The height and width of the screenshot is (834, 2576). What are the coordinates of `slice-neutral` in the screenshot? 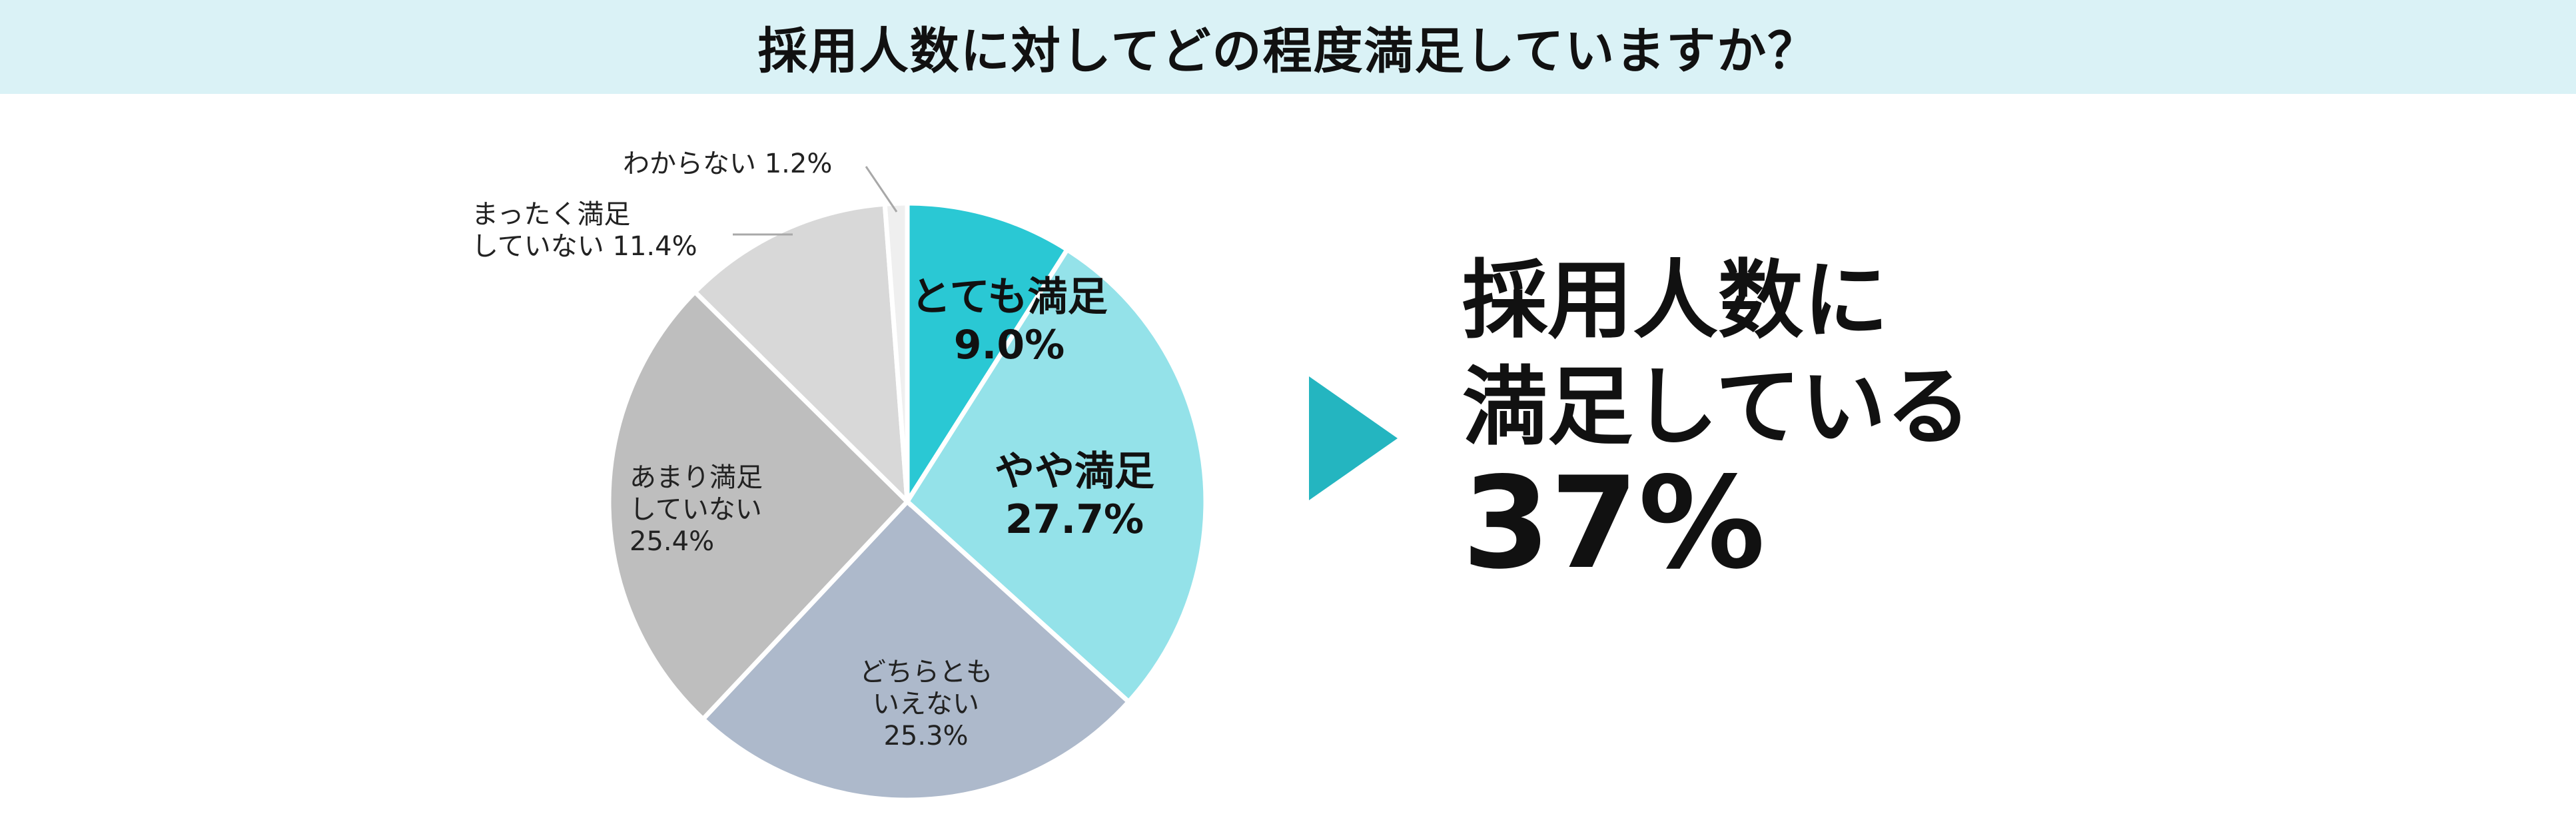 It's located at (916, 651).